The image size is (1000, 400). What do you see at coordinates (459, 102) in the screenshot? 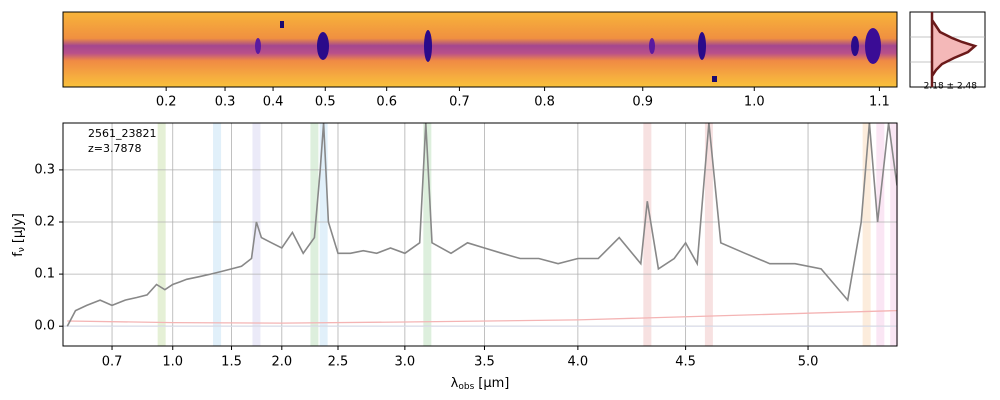
I see `top-x-tick-label: 0.7` at bounding box center [459, 102].